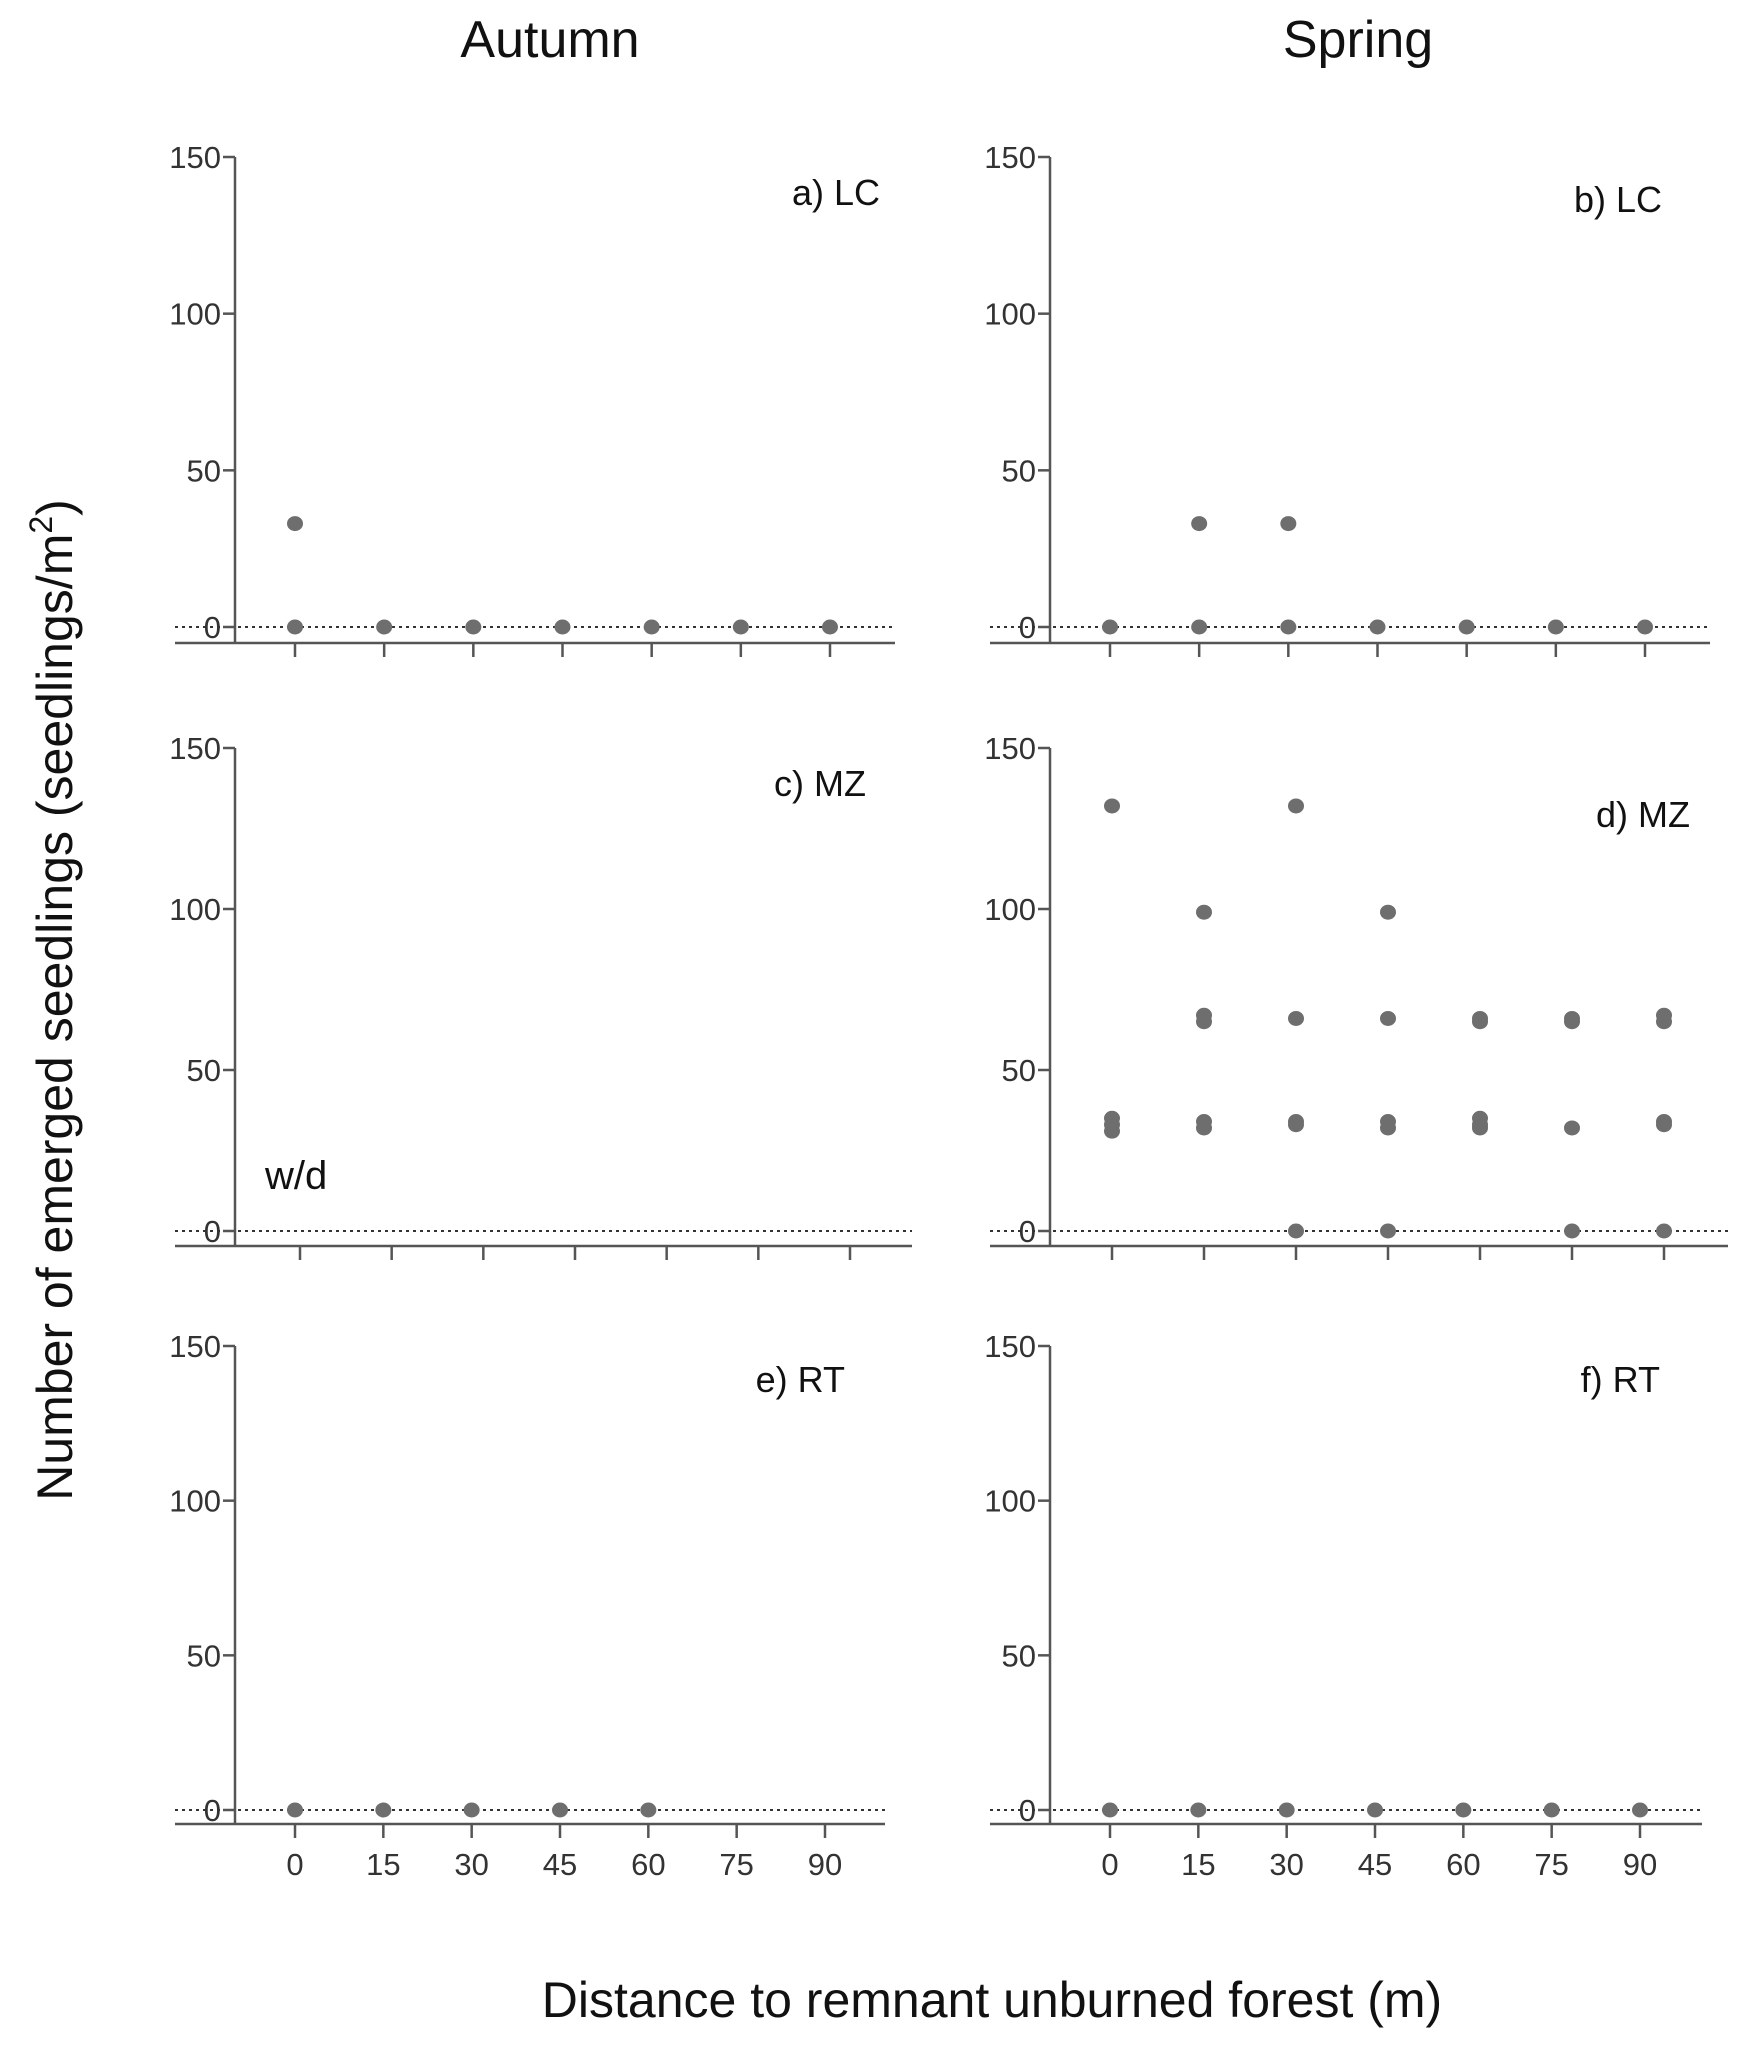  Describe the element at coordinates (1643, 814) in the screenshot. I see `panel-label: d) MZ` at that location.